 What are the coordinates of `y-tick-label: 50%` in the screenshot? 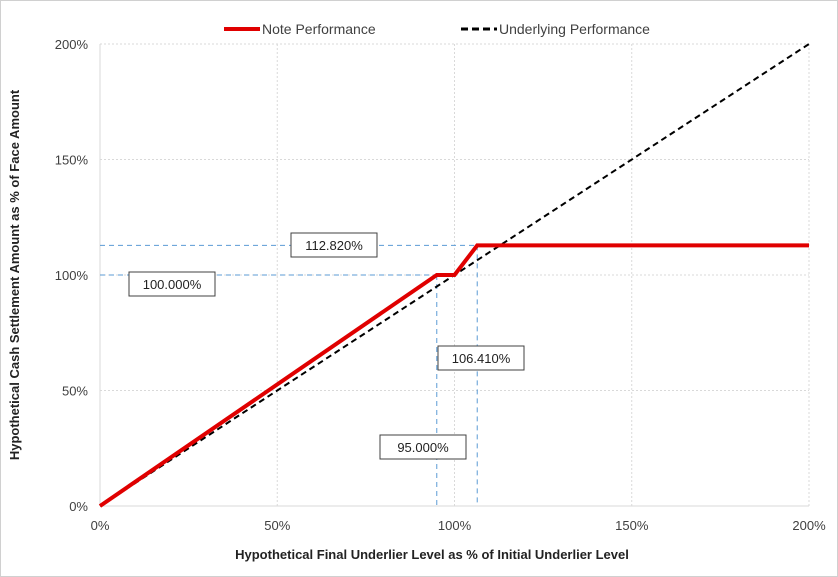 It's located at (75, 391).